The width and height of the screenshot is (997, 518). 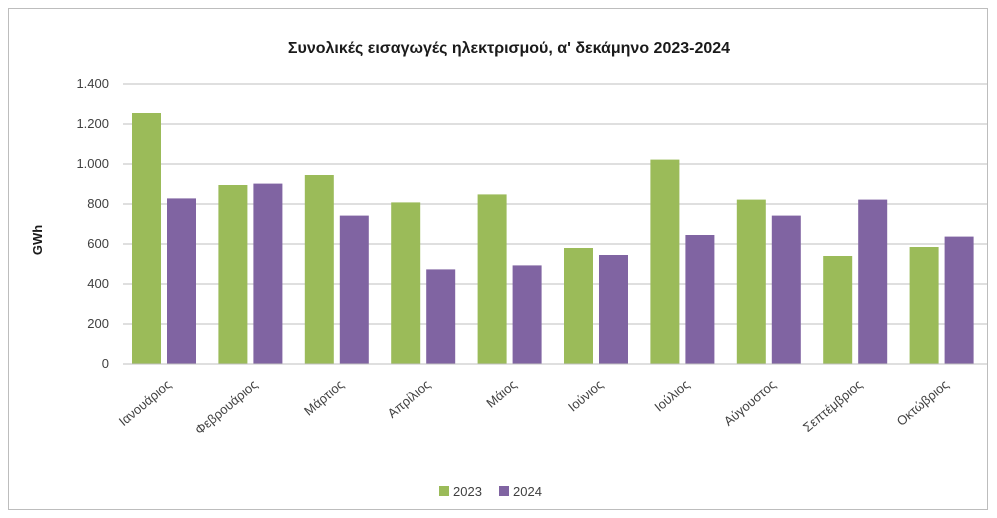 I want to click on y-tick-label: 0, so click(x=105, y=363).